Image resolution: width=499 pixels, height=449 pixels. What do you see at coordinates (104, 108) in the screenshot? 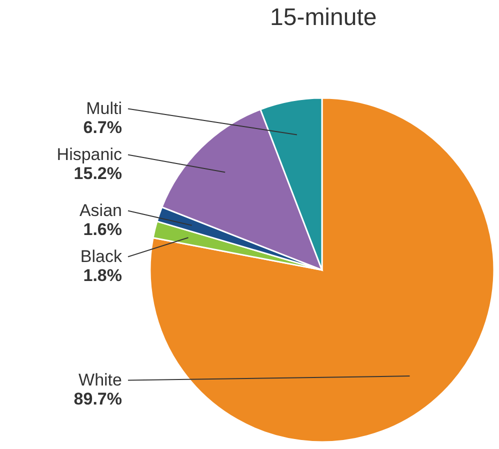
I see `slice-label: Multi` at bounding box center [104, 108].